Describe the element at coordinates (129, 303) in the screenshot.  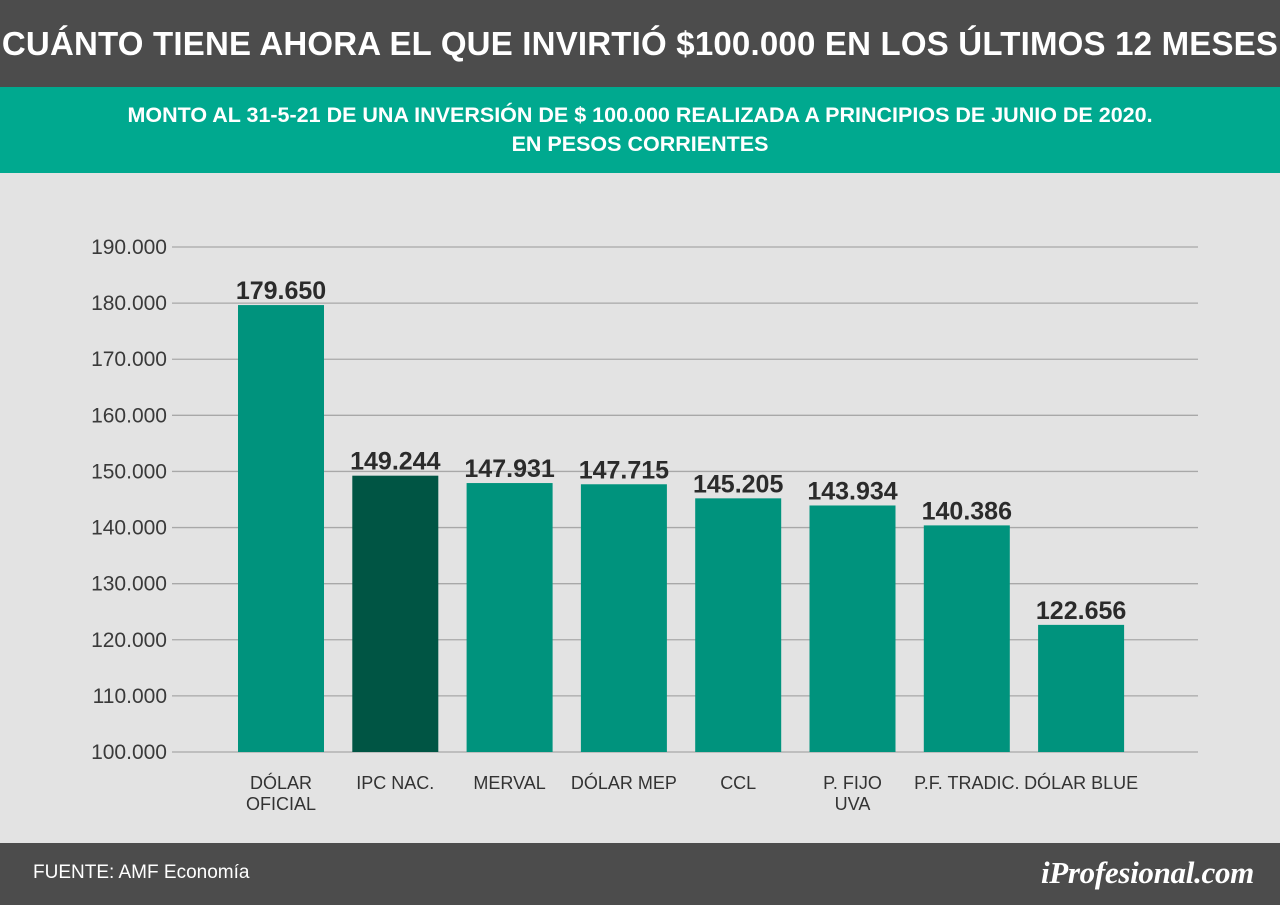
I see `y-tick-label: 180.000` at that location.